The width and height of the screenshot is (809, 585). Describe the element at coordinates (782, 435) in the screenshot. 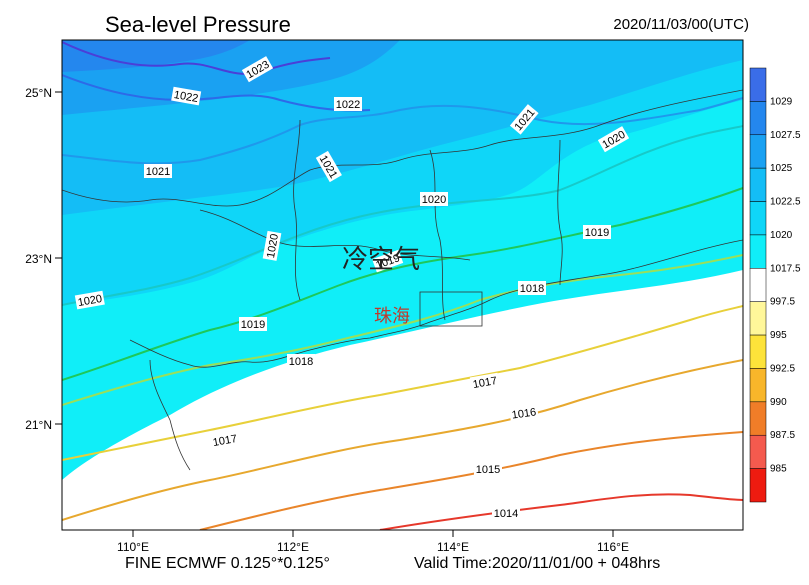

I see `legend-label: 987.5` at that location.